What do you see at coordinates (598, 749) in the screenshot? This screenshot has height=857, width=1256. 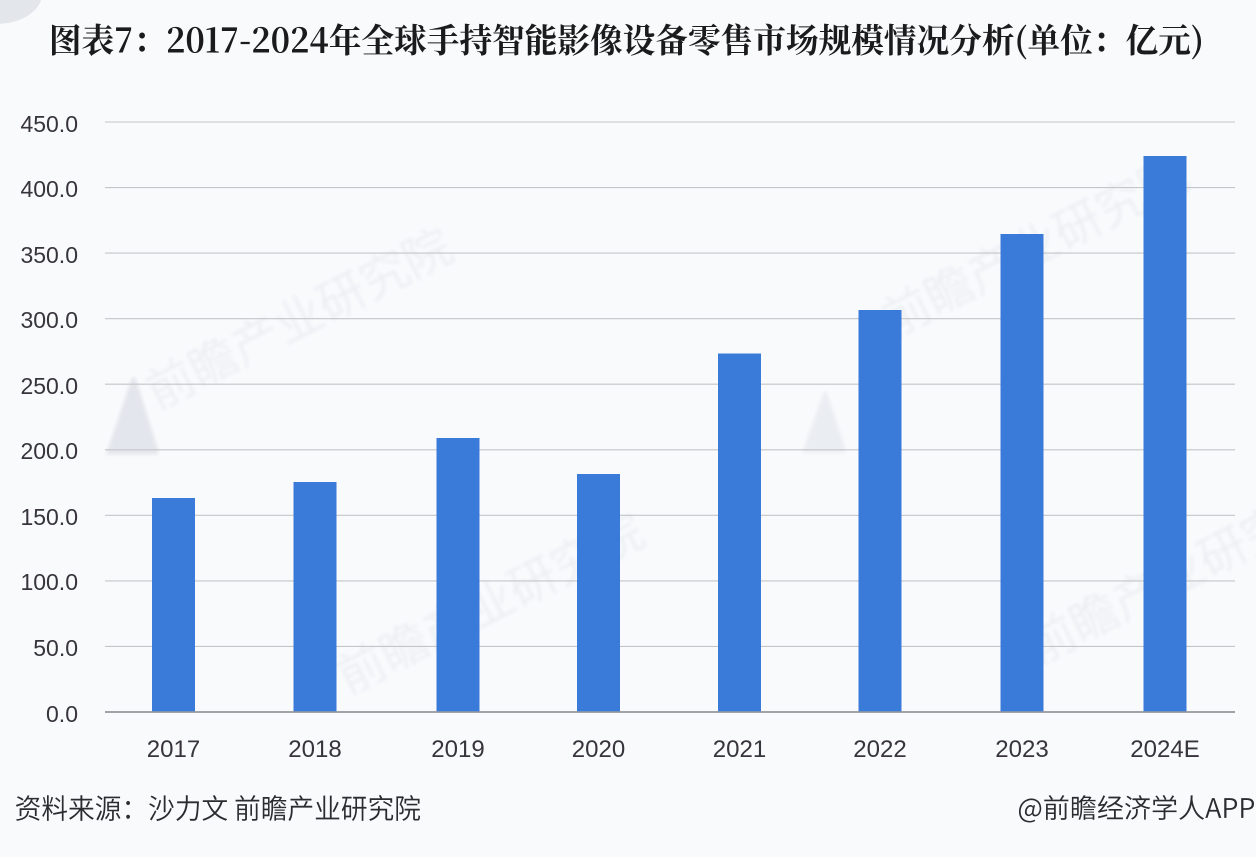 I see `svg-text: 2020` at bounding box center [598, 749].